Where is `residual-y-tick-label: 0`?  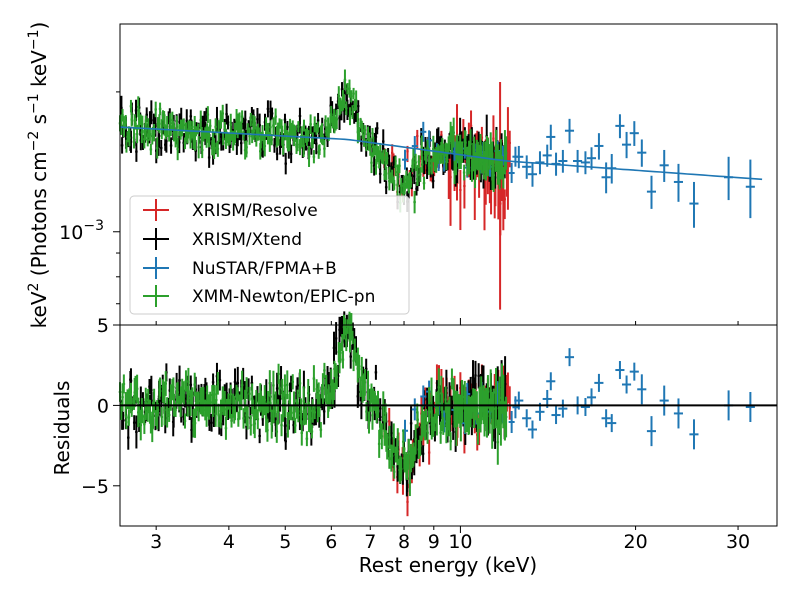 residual-y-tick-label: 0 is located at coordinates (103, 406).